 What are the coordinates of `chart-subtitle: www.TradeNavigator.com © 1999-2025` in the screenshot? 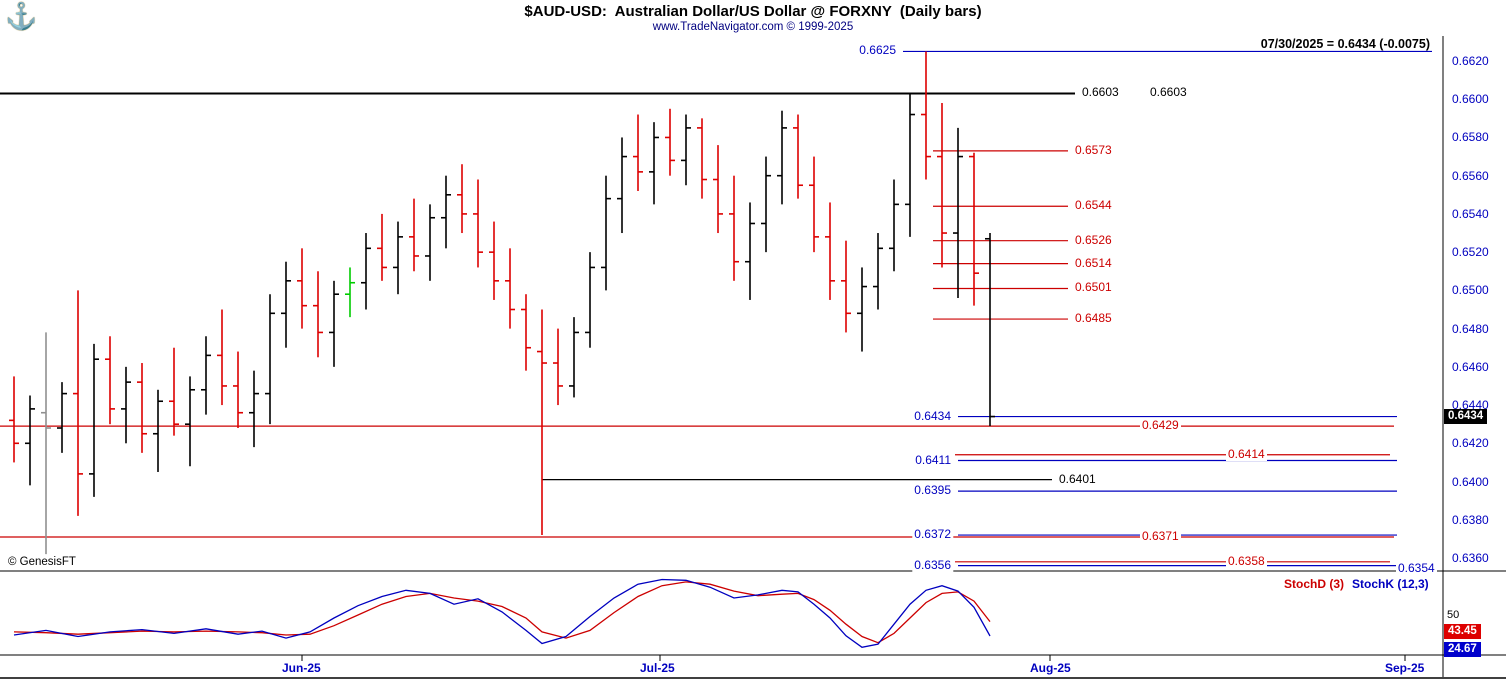 It's located at (753, 27).